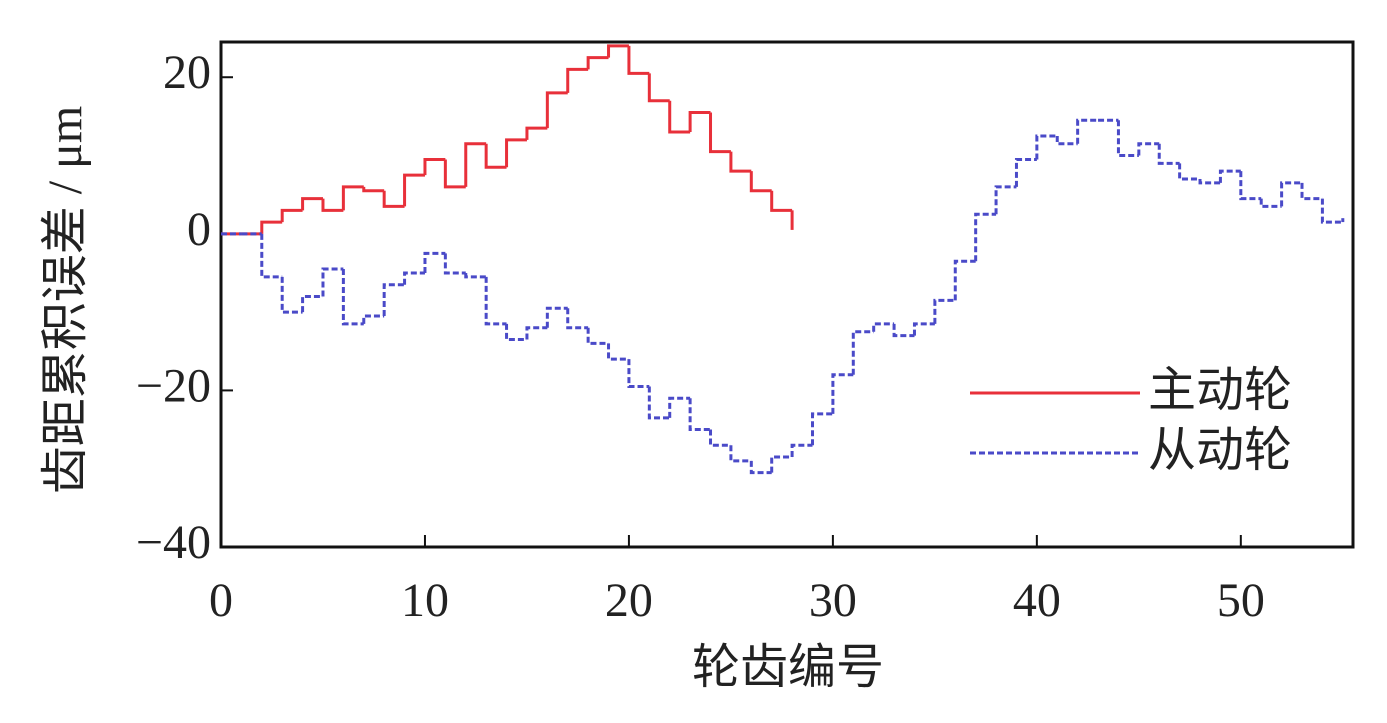 Image resolution: width=1387 pixels, height=723 pixels. What do you see at coordinates (199, 229) in the screenshot?
I see `y-tick-label: 0` at bounding box center [199, 229].